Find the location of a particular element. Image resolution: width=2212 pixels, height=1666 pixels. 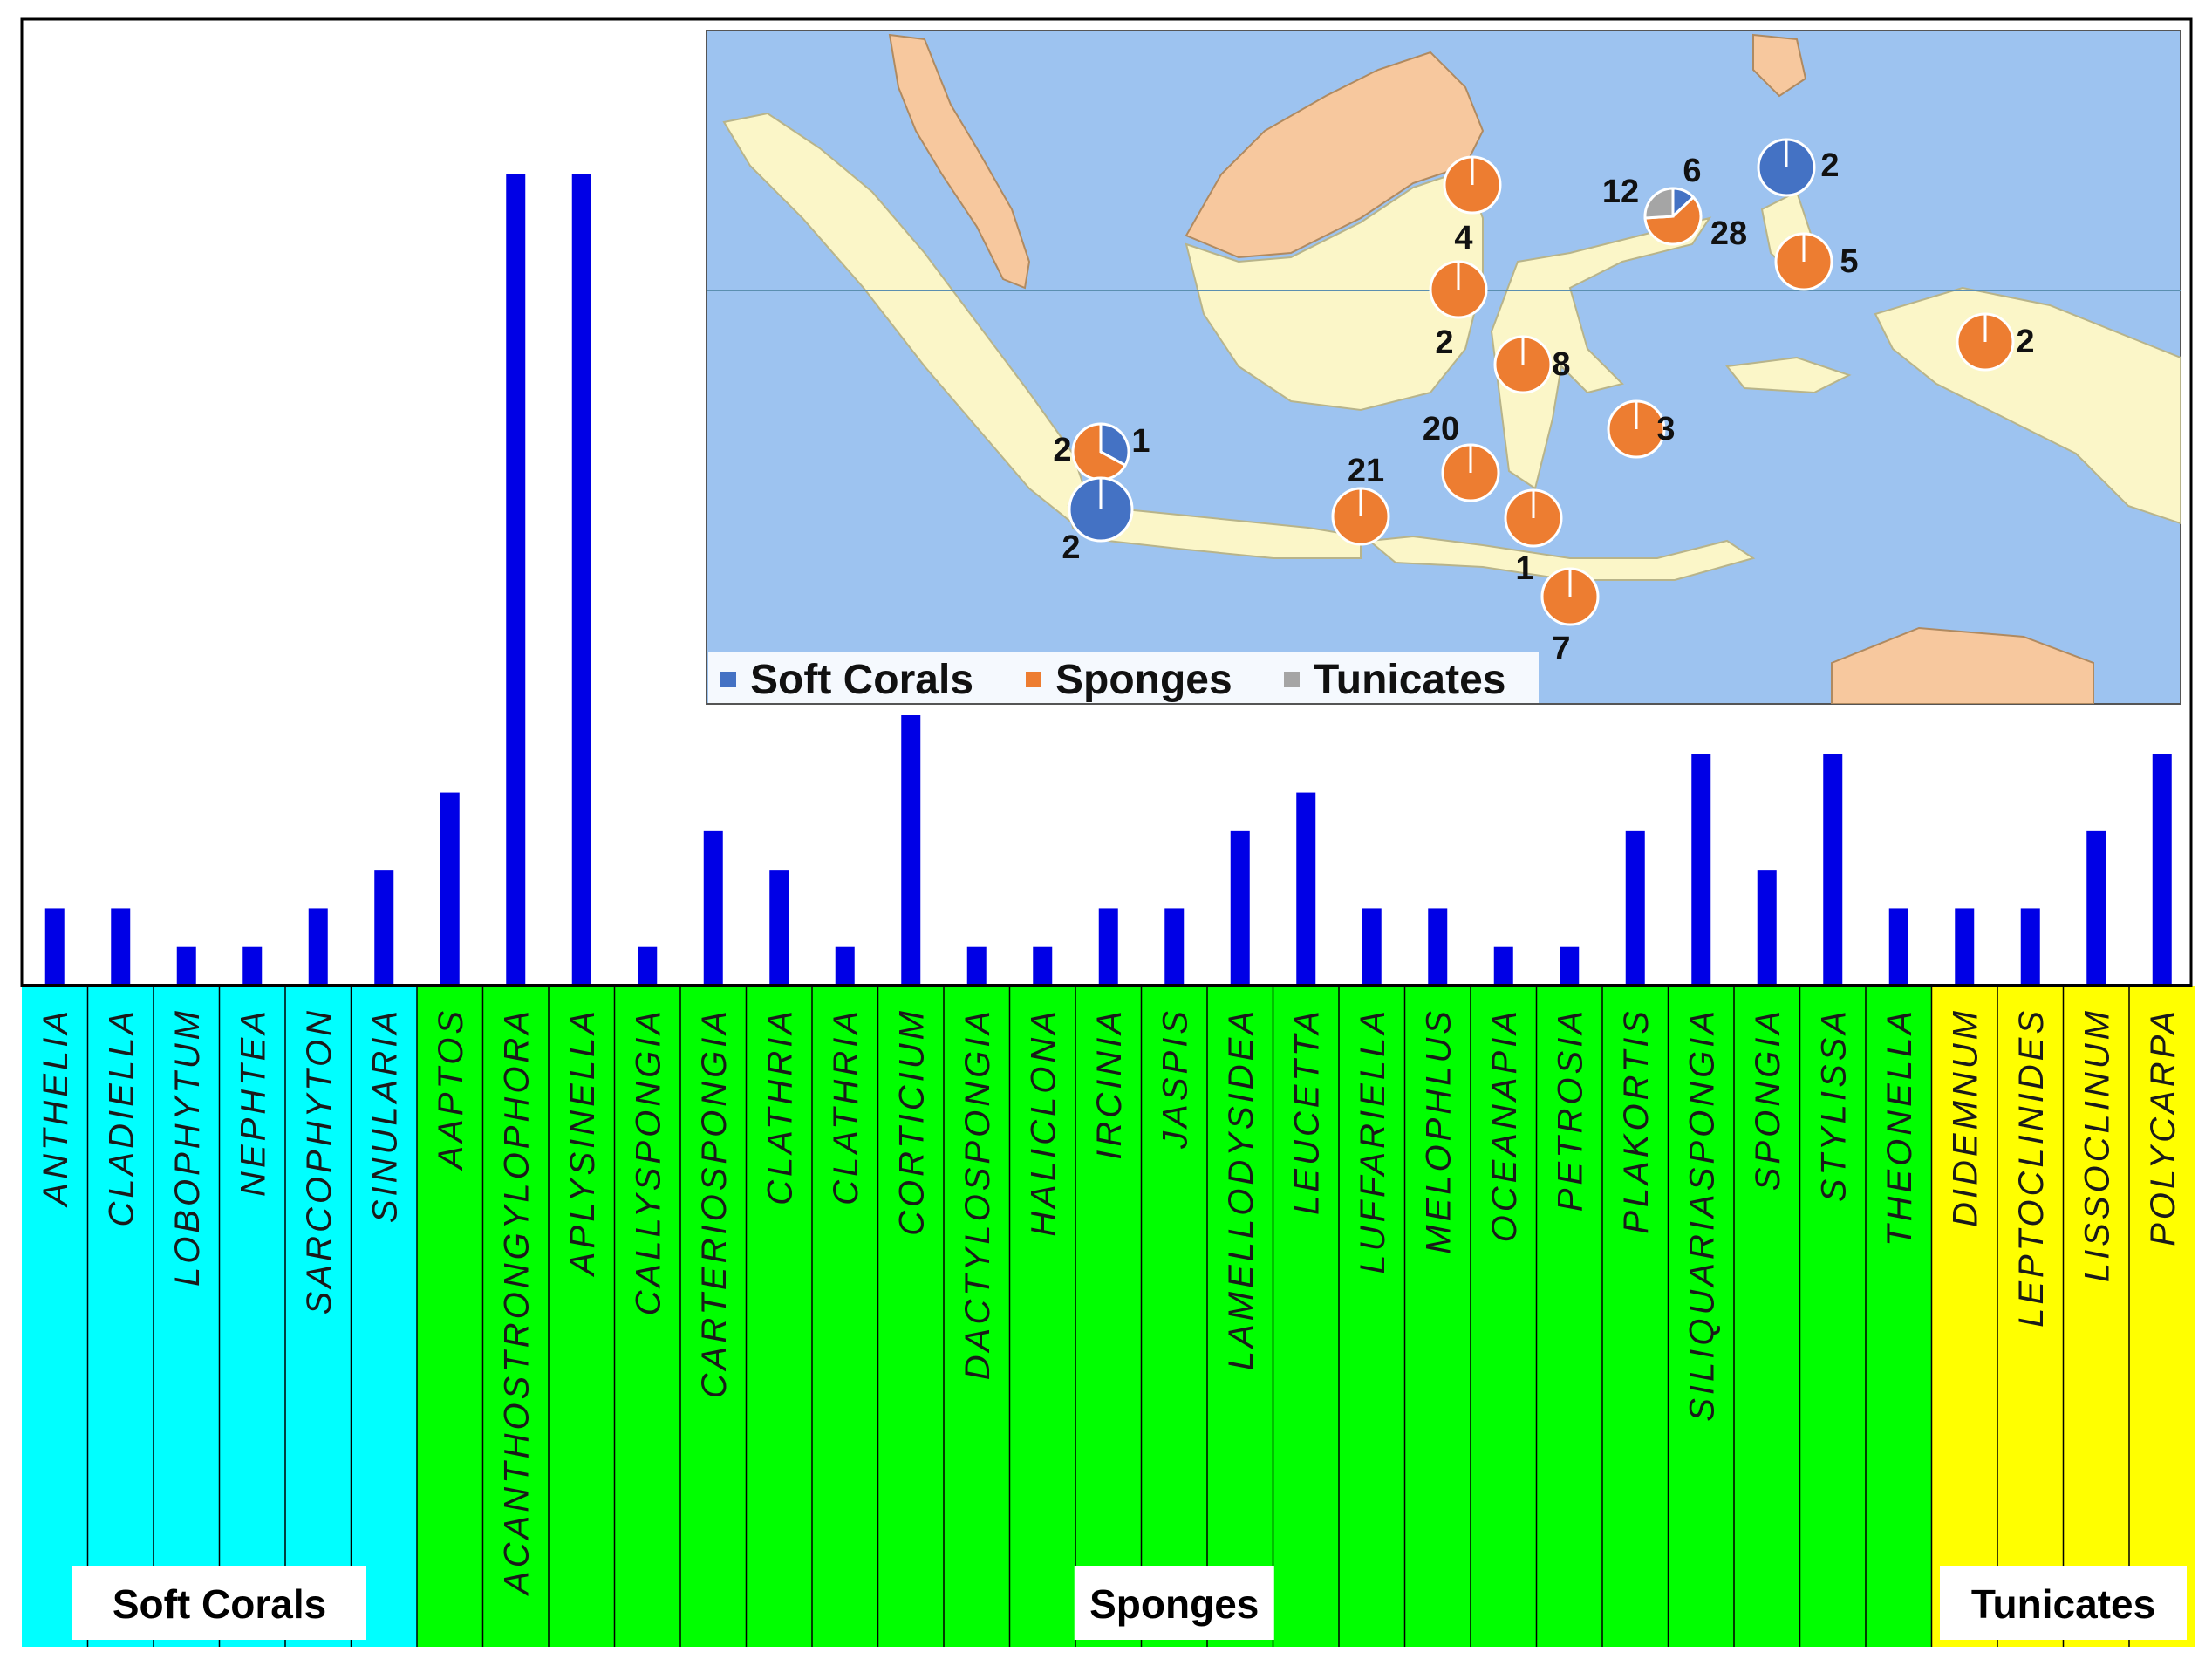

category-label-0: ANTHELIA is located at coordinates (56, 1107).